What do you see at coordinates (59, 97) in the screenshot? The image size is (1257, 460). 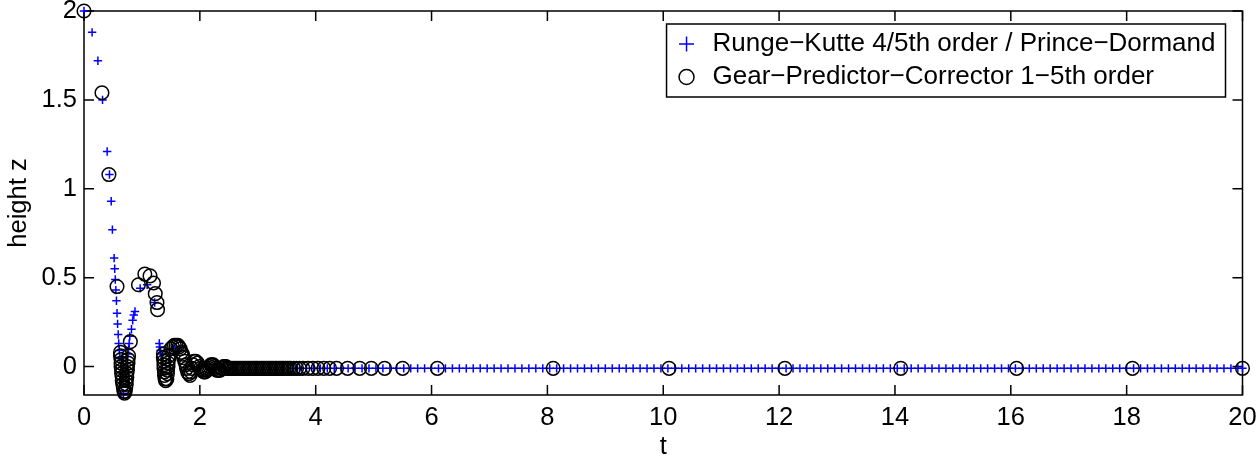 I see `y-tick-label: 1.5` at bounding box center [59, 97].